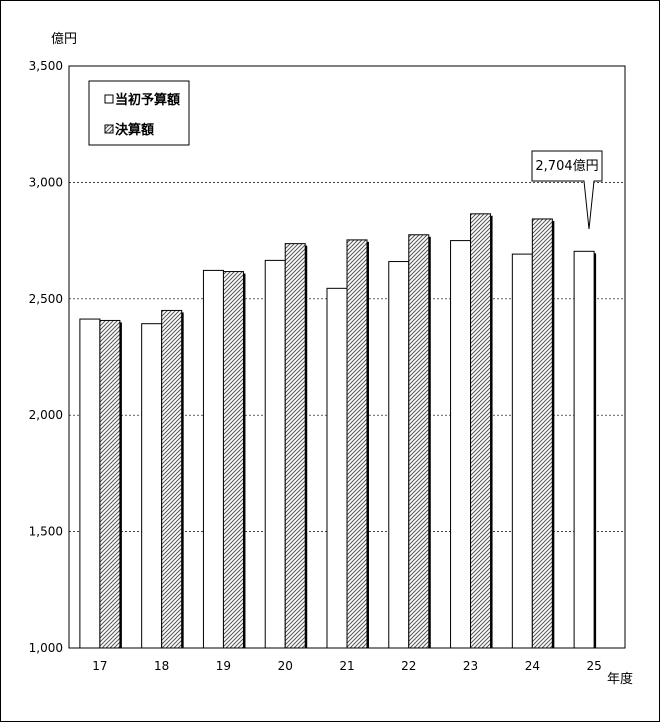  What do you see at coordinates (566, 166) in the screenshot?
I see `callout-text: 2,704億円` at bounding box center [566, 166].